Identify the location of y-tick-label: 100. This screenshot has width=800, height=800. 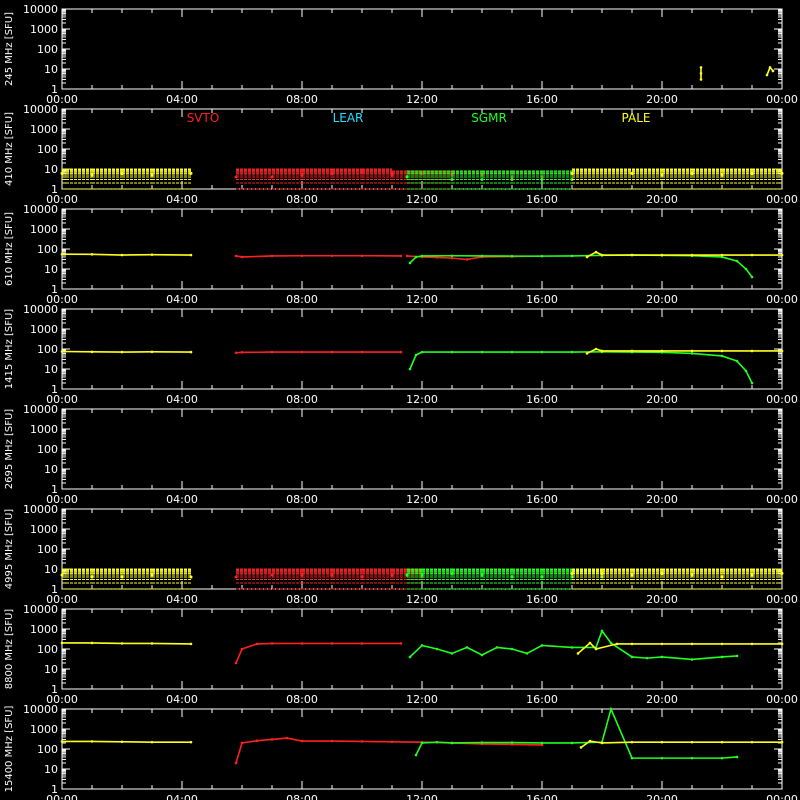
(47, 749).